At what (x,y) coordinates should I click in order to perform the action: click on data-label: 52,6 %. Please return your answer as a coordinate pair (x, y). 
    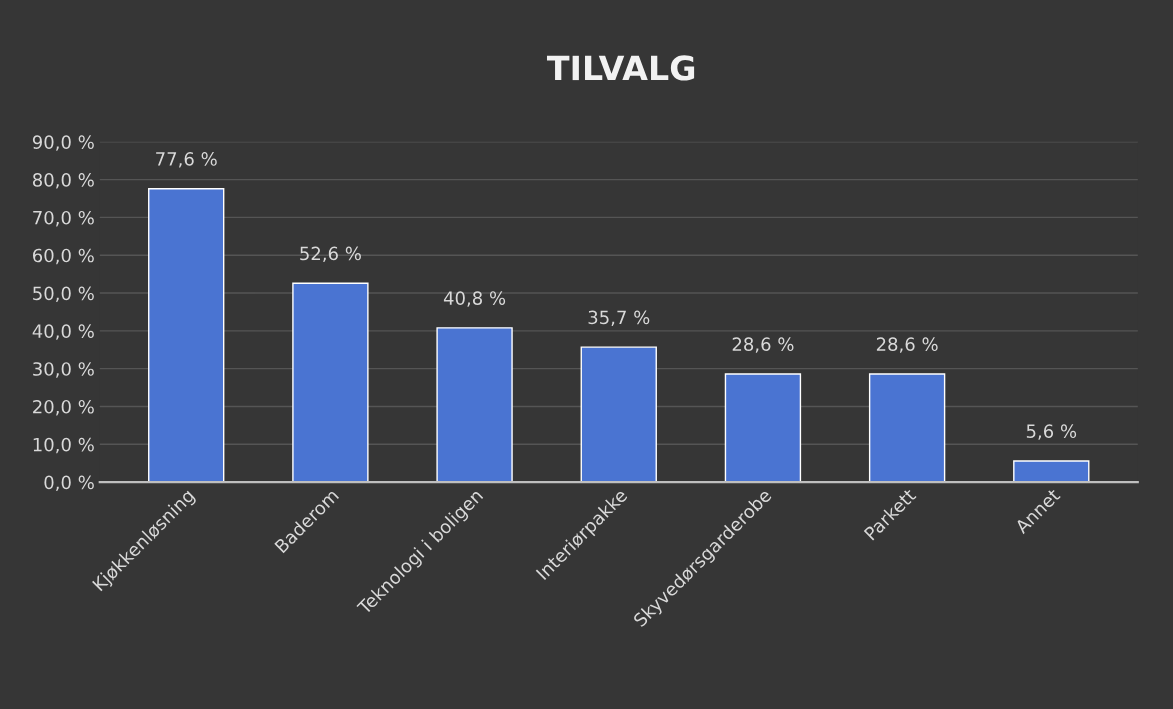
    Looking at the image, I should click on (330, 254).